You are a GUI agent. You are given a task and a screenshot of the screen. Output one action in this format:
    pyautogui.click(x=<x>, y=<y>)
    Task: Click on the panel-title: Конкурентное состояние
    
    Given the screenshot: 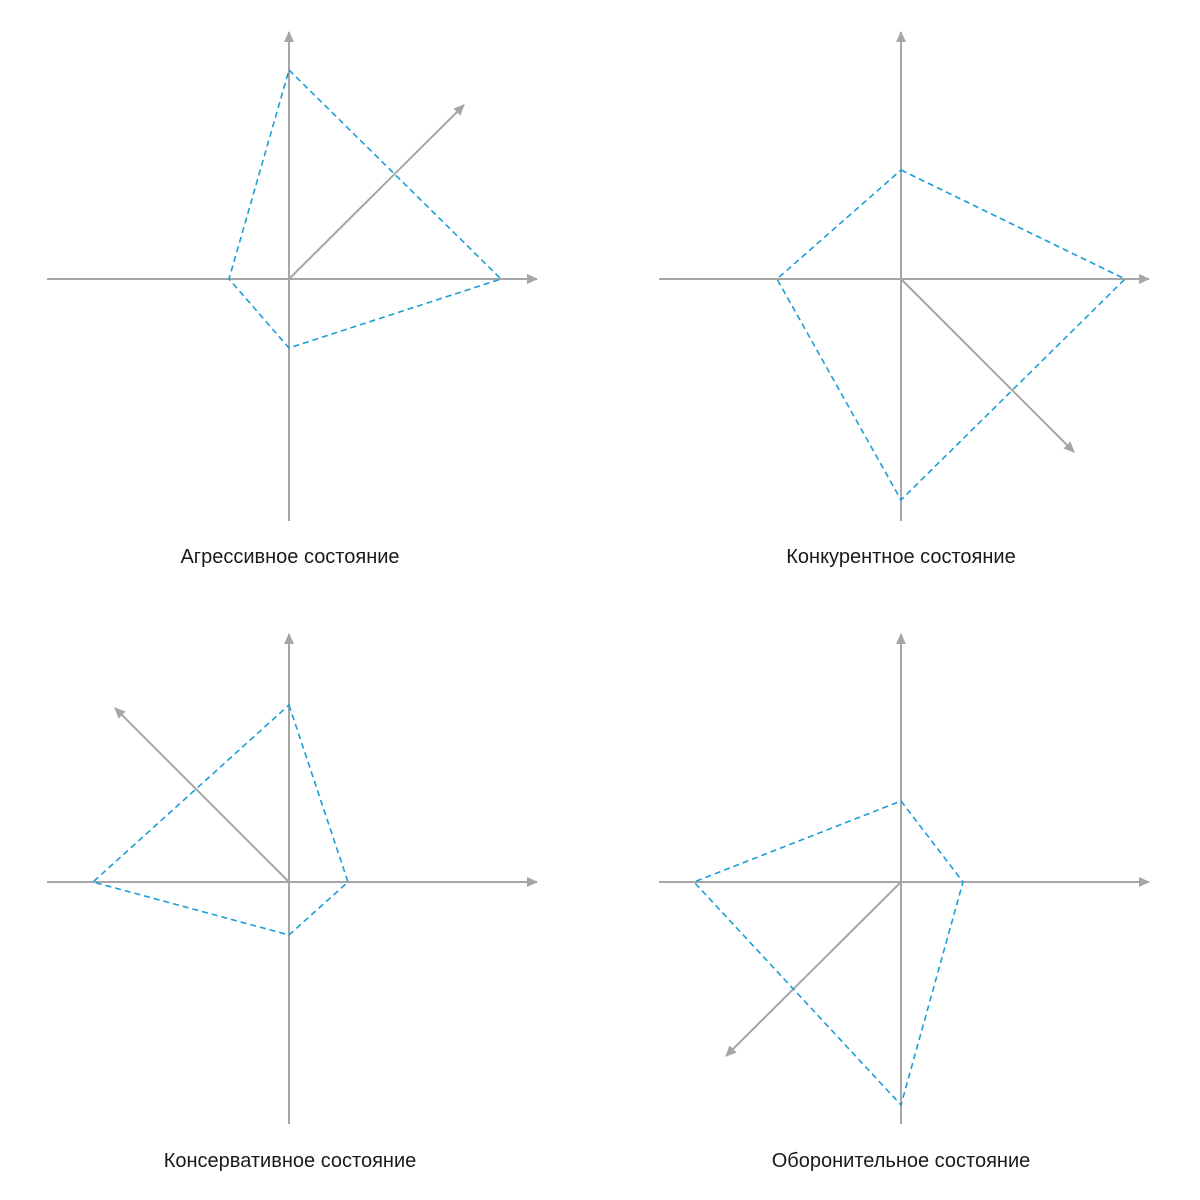 What is the action you would take?
    pyautogui.click(x=900, y=557)
    